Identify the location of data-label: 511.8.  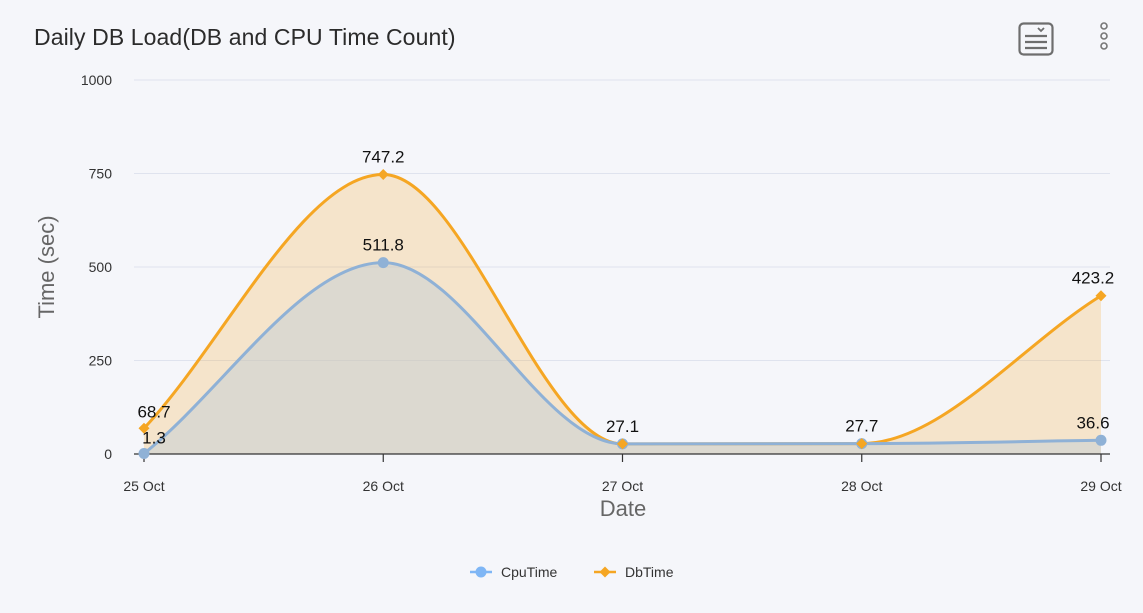
(383, 245).